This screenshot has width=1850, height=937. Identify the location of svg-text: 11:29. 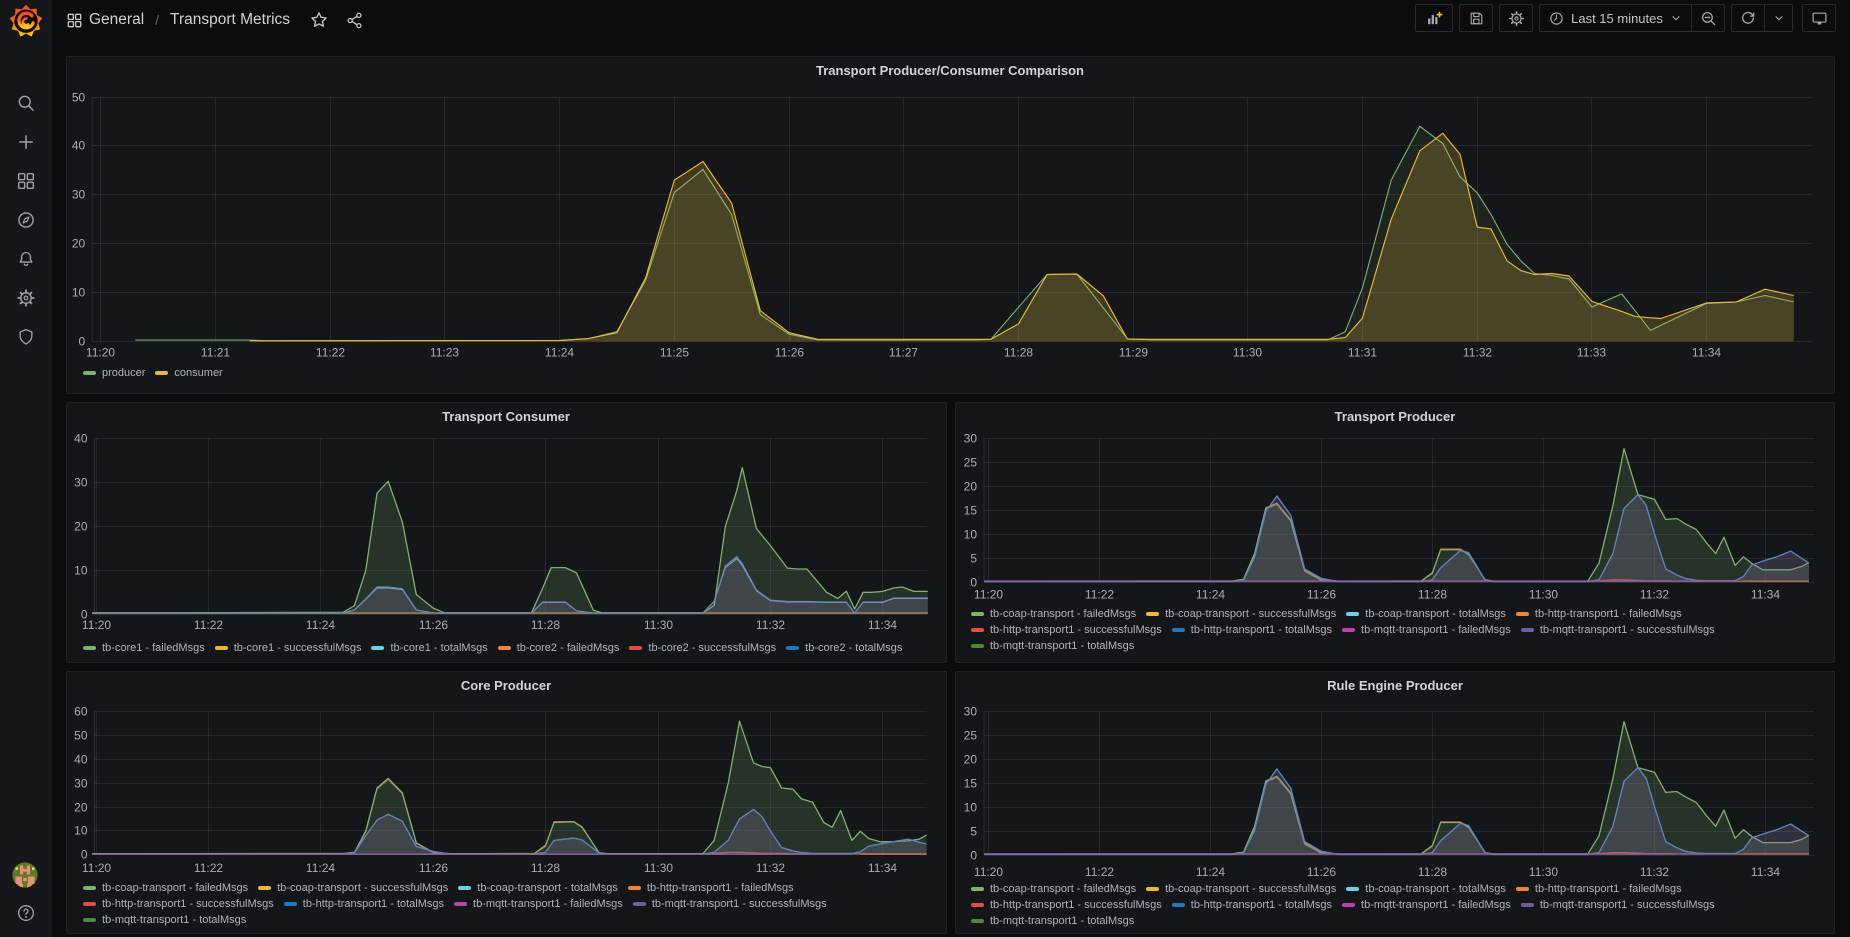
(1133, 353).